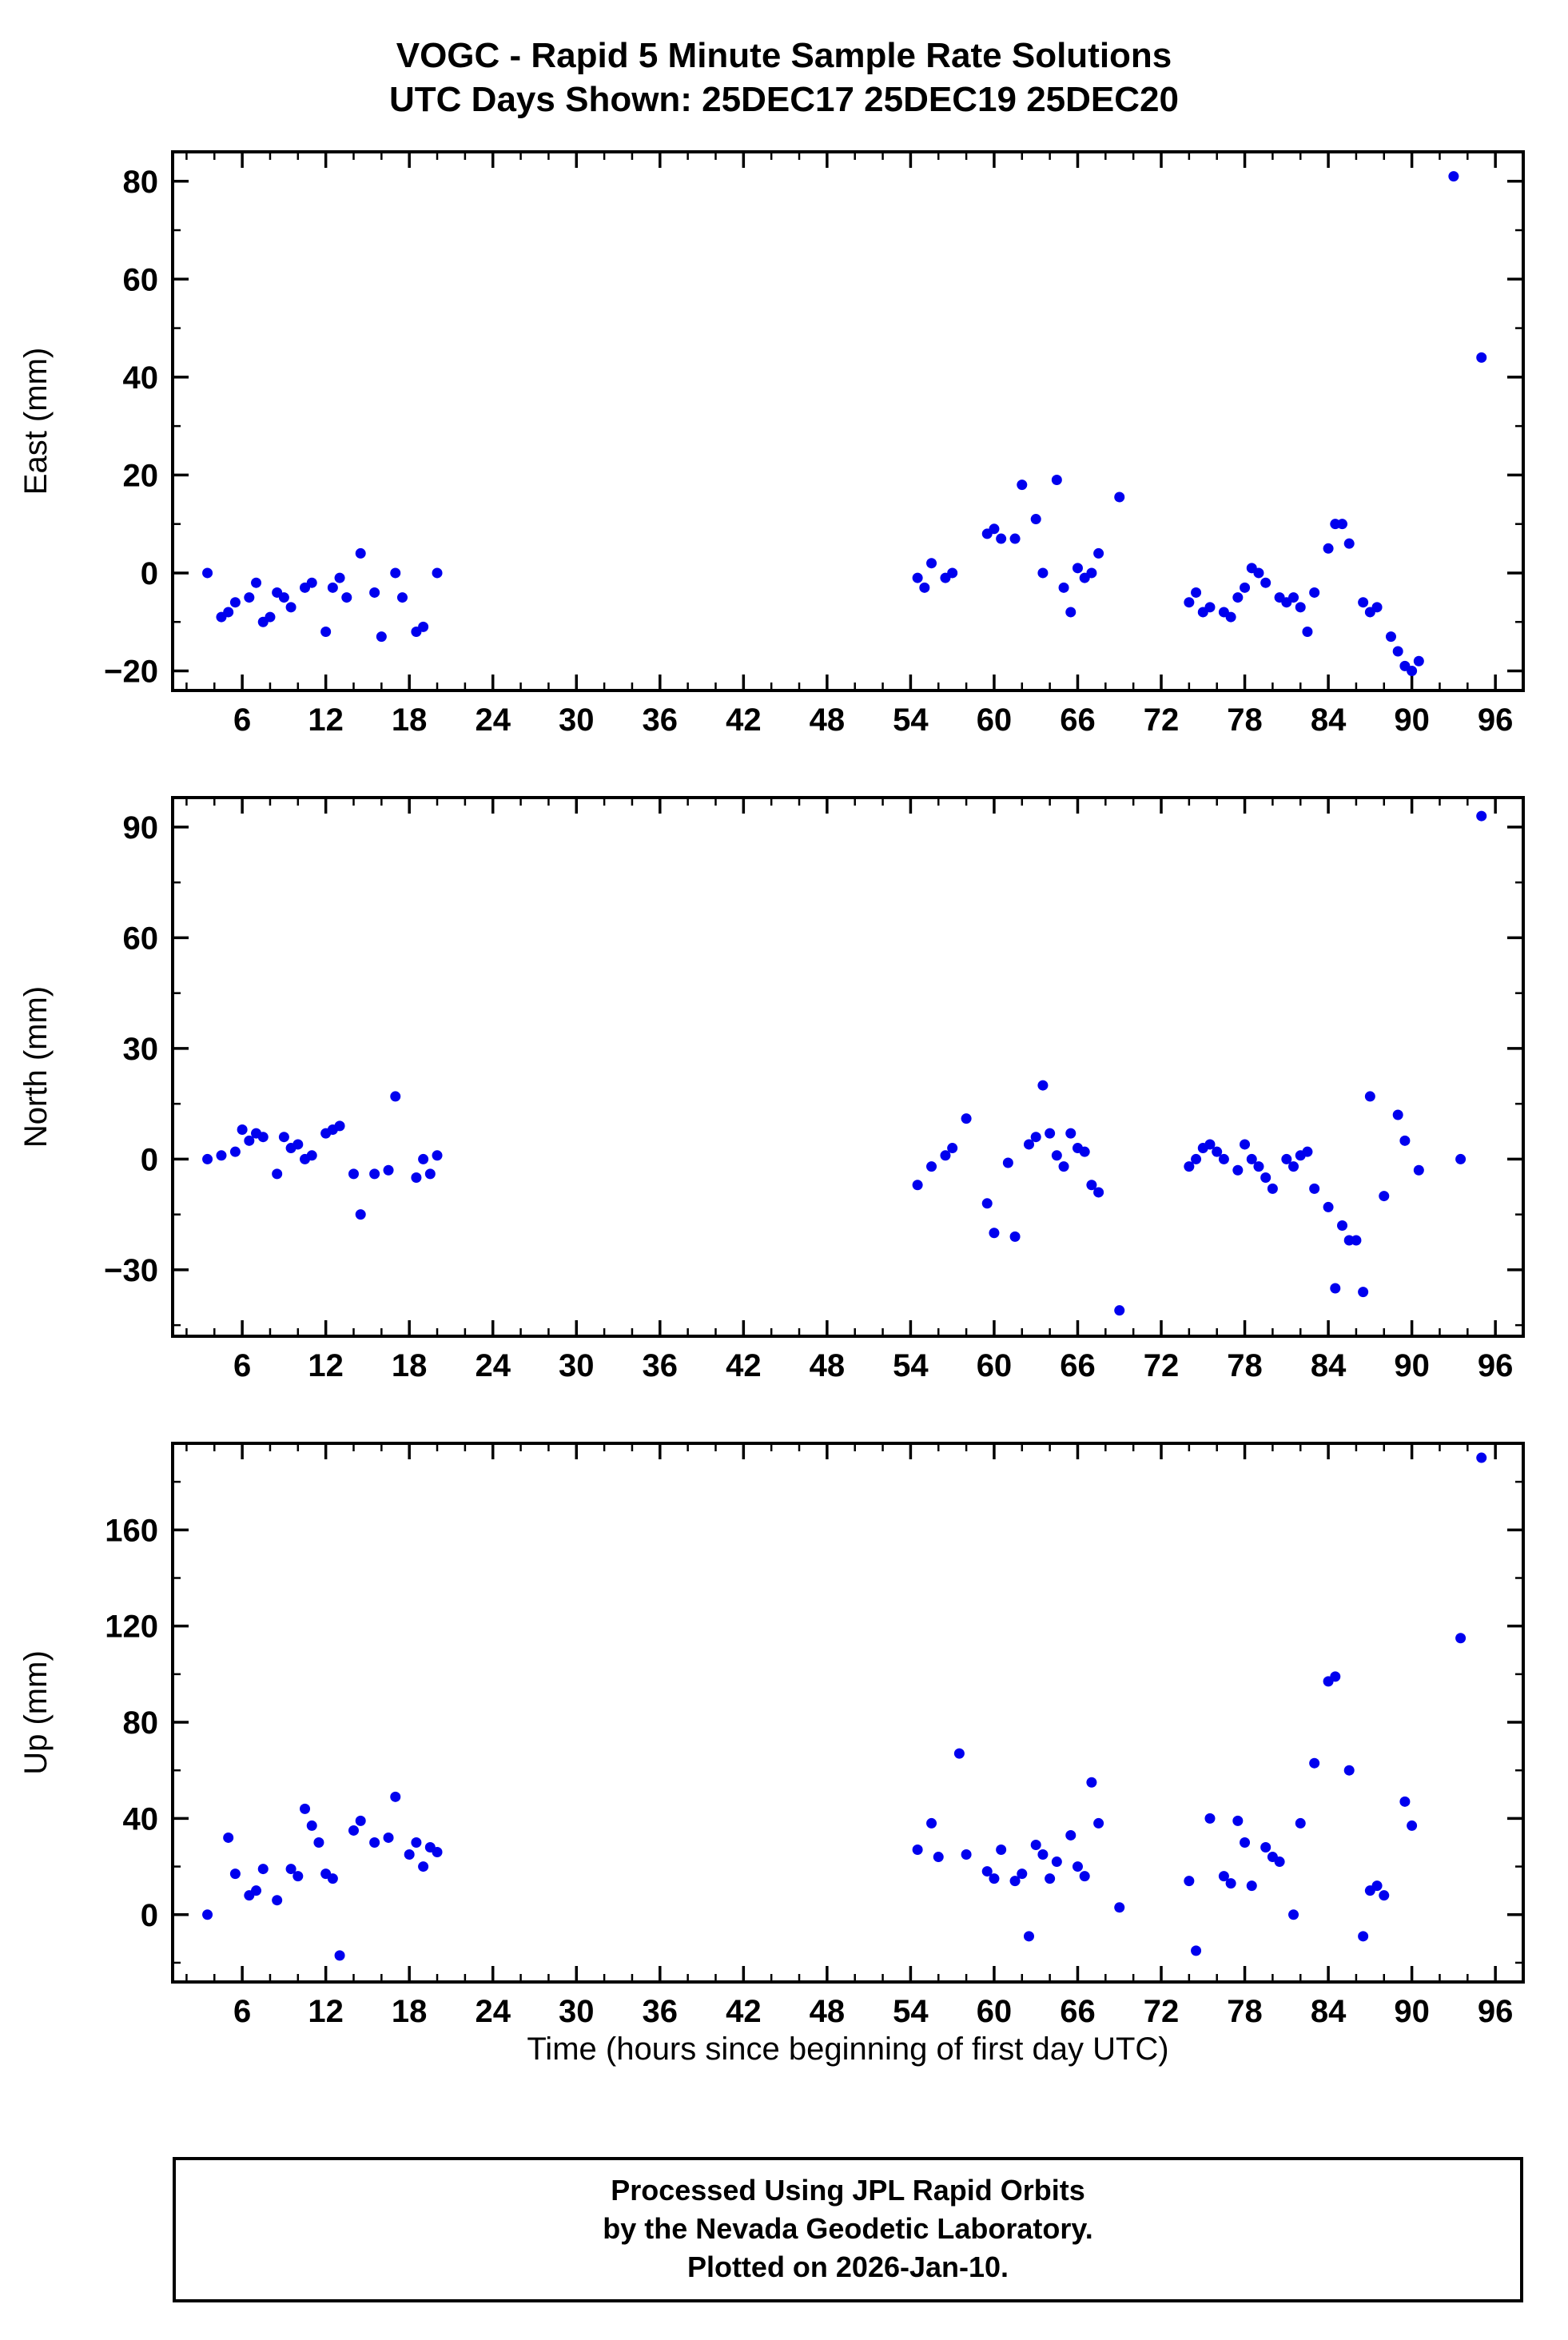  What do you see at coordinates (131, 1628) in the screenshot?
I see `svg-text: 120` at bounding box center [131, 1628].